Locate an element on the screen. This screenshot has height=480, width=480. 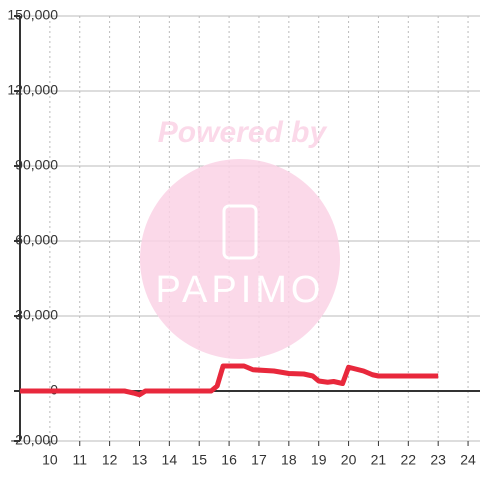
phone-icon is located at coordinates (240, 232).